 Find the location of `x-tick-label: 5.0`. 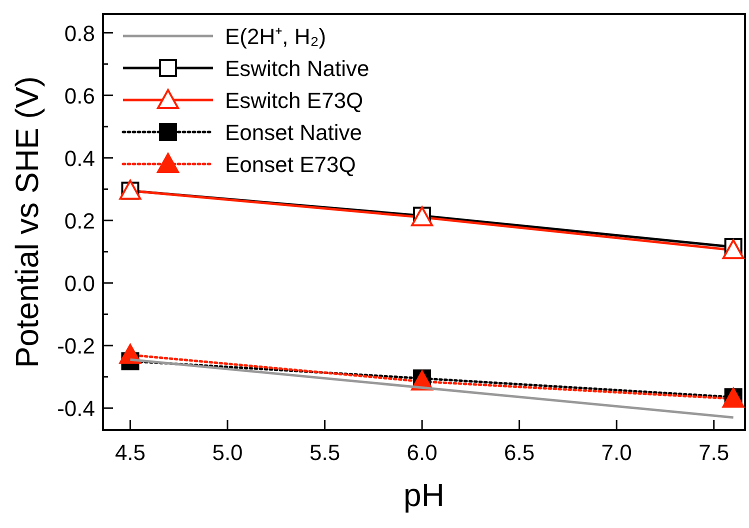

x-tick-label: 5.0 is located at coordinates (227, 452).